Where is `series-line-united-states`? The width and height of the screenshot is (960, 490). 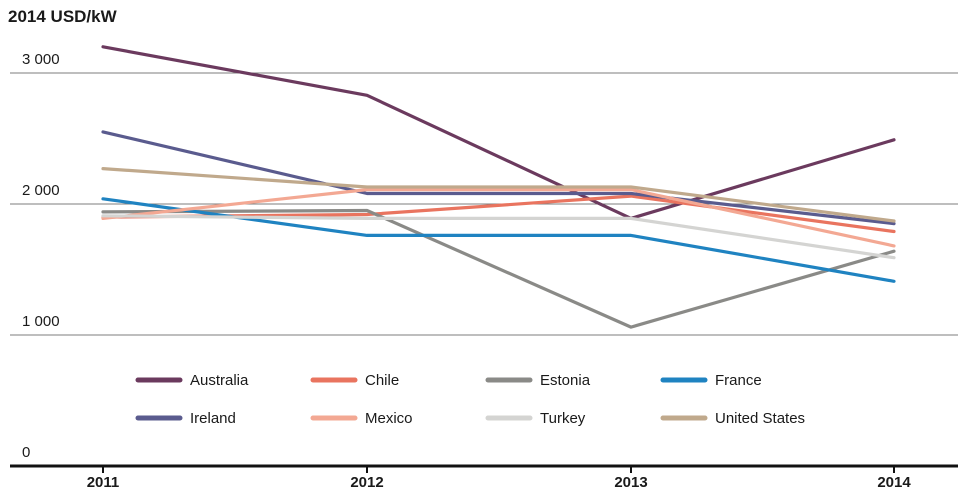 series-line-united-states is located at coordinates (498, 195).